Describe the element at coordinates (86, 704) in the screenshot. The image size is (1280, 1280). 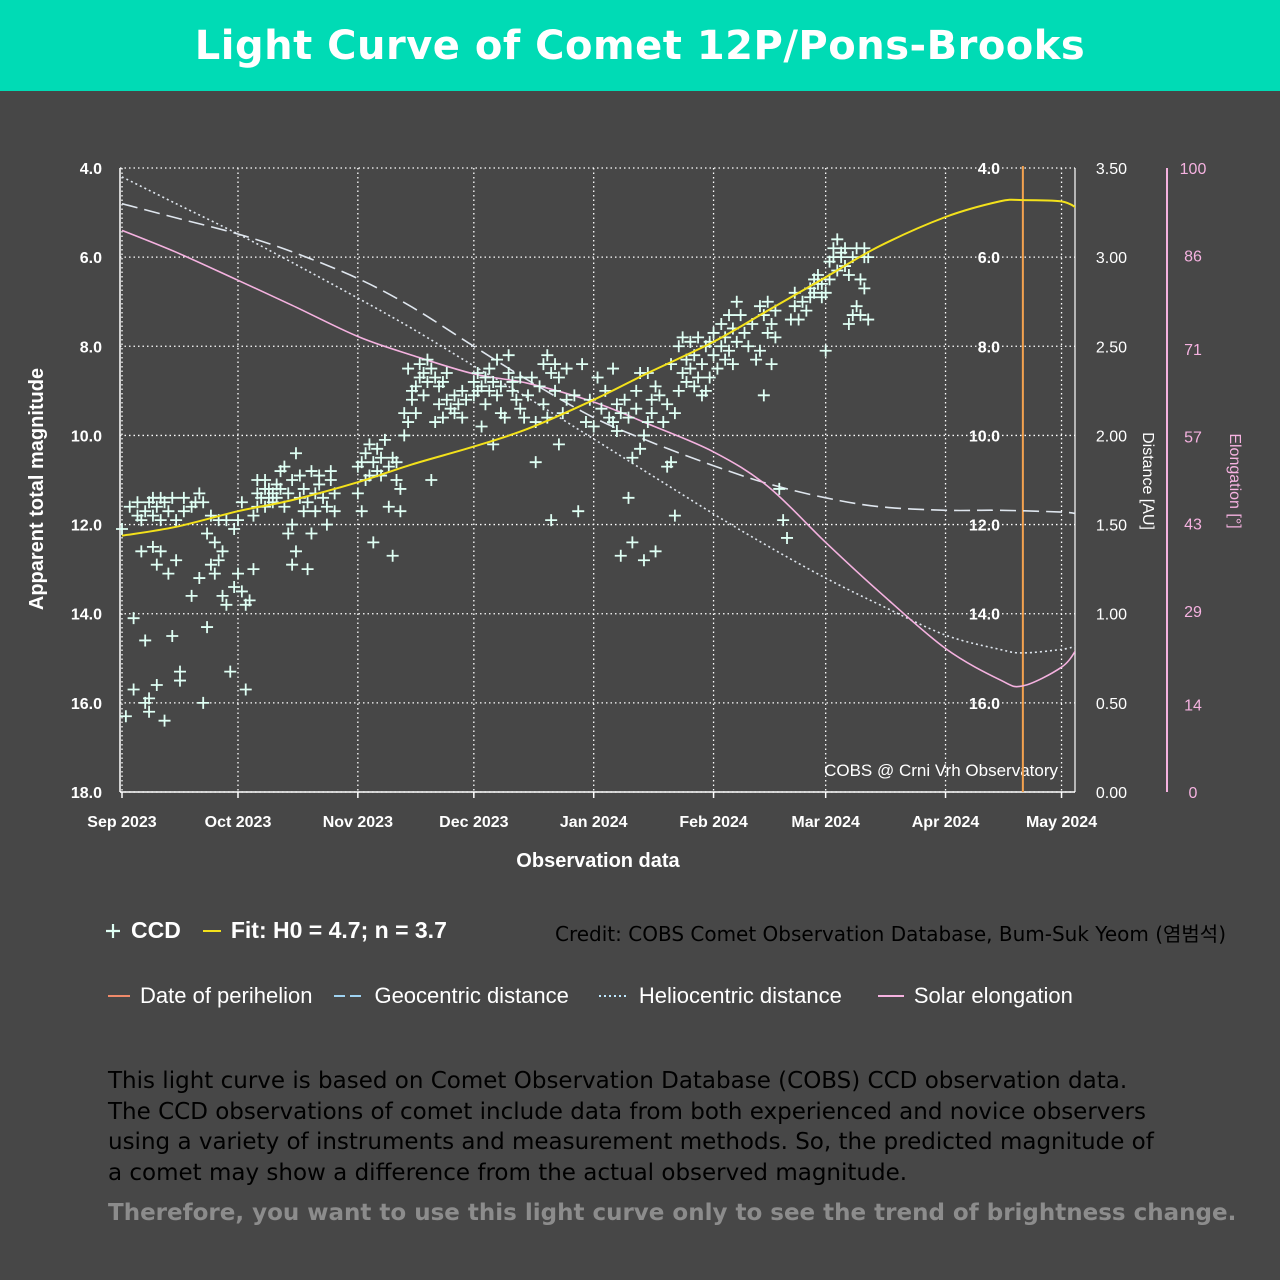
I see `y-tick-label: 16.0` at that location.